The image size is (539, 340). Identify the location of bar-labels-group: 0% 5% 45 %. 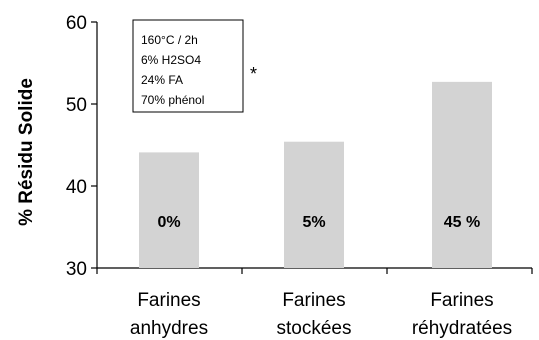
(318, 222).